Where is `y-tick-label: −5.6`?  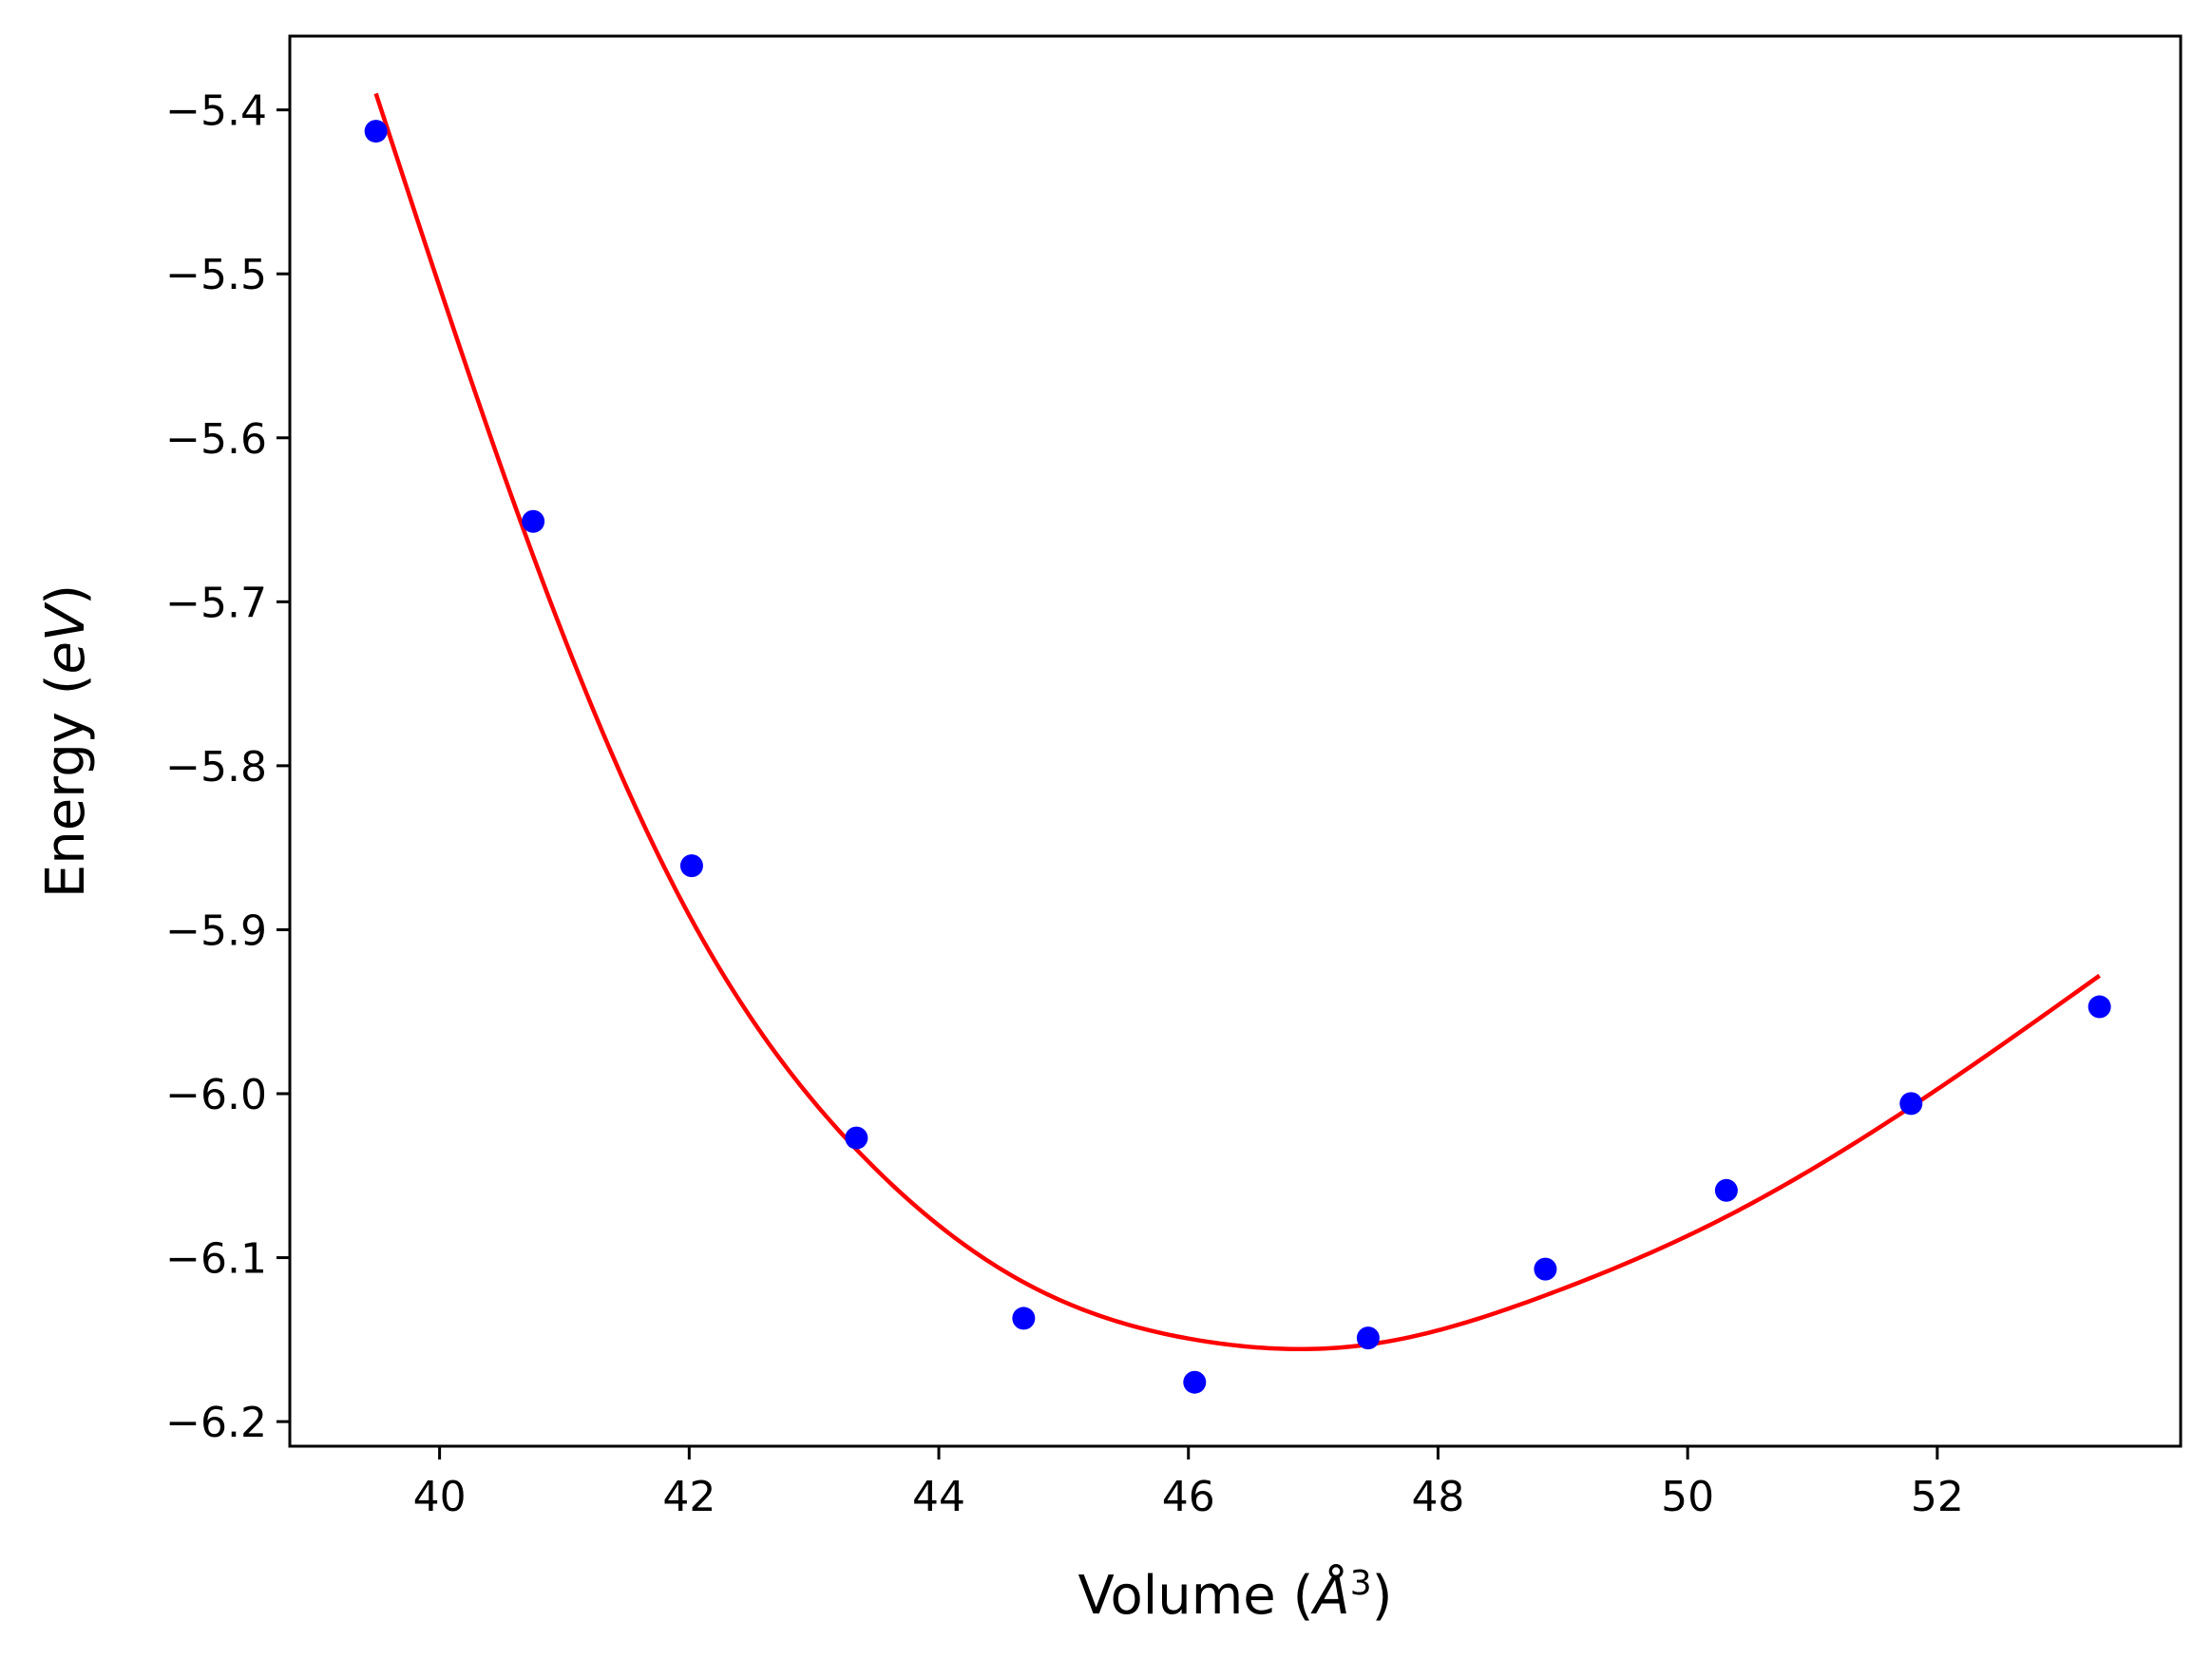
y-tick-label: −5.6 is located at coordinates (216, 439).